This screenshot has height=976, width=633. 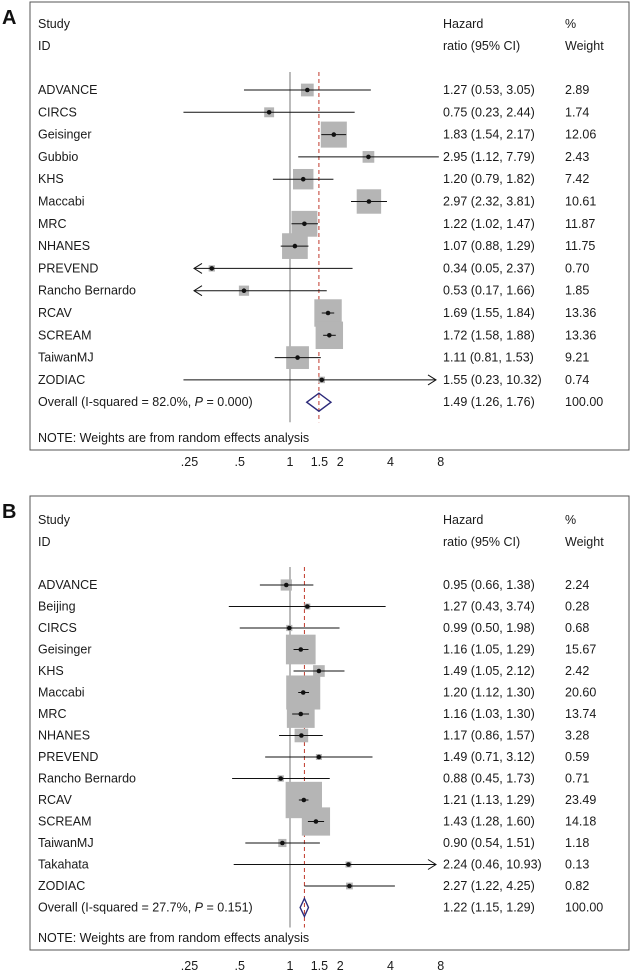 What do you see at coordinates (489, 135) in the screenshot?
I see `hazard-ratio-value: 1.83 (1.54, 2.17)` at bounding box center [489, 135].